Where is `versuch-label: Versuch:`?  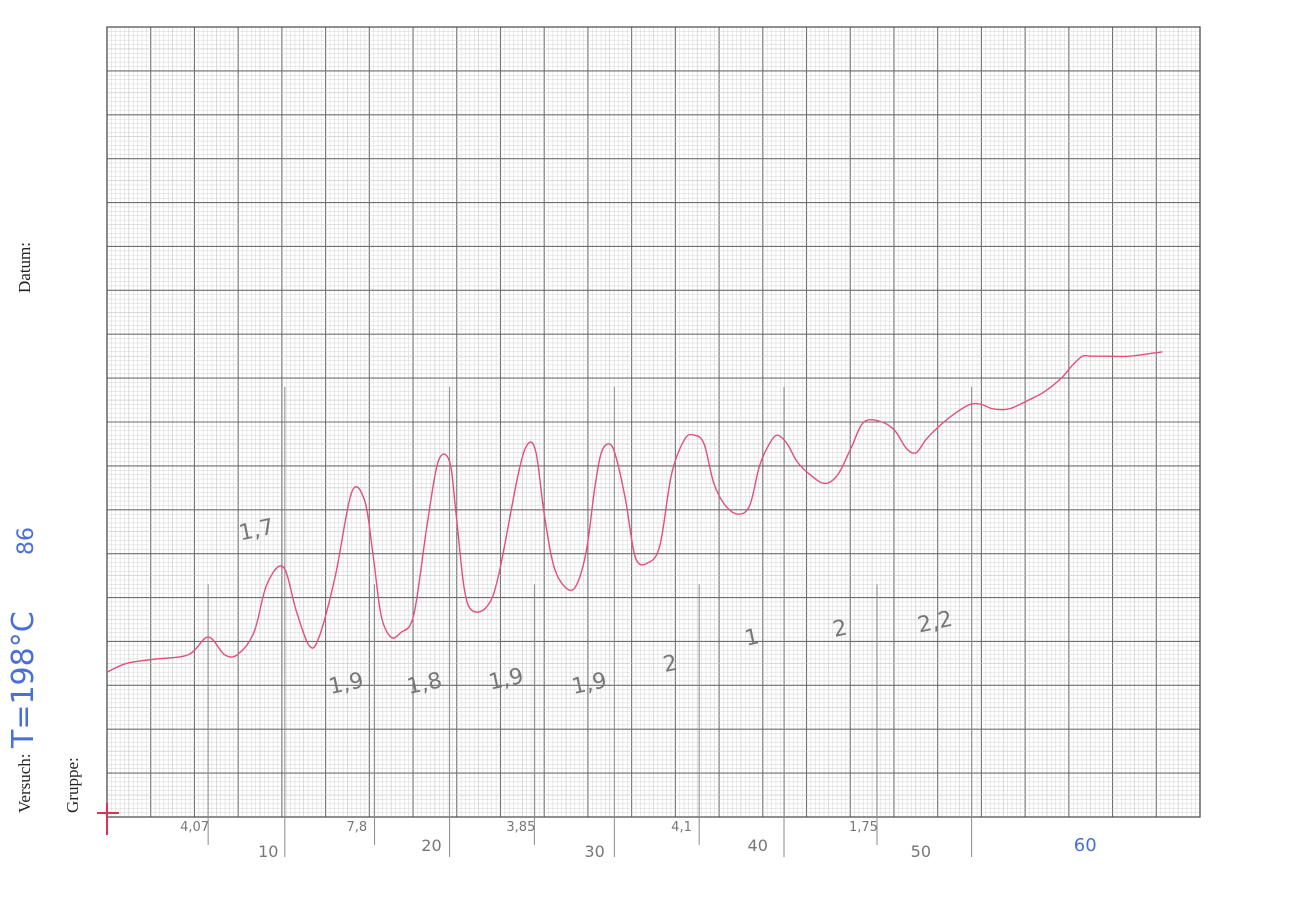
versuch-label: Versuch: is located at coordinates (24, 783).